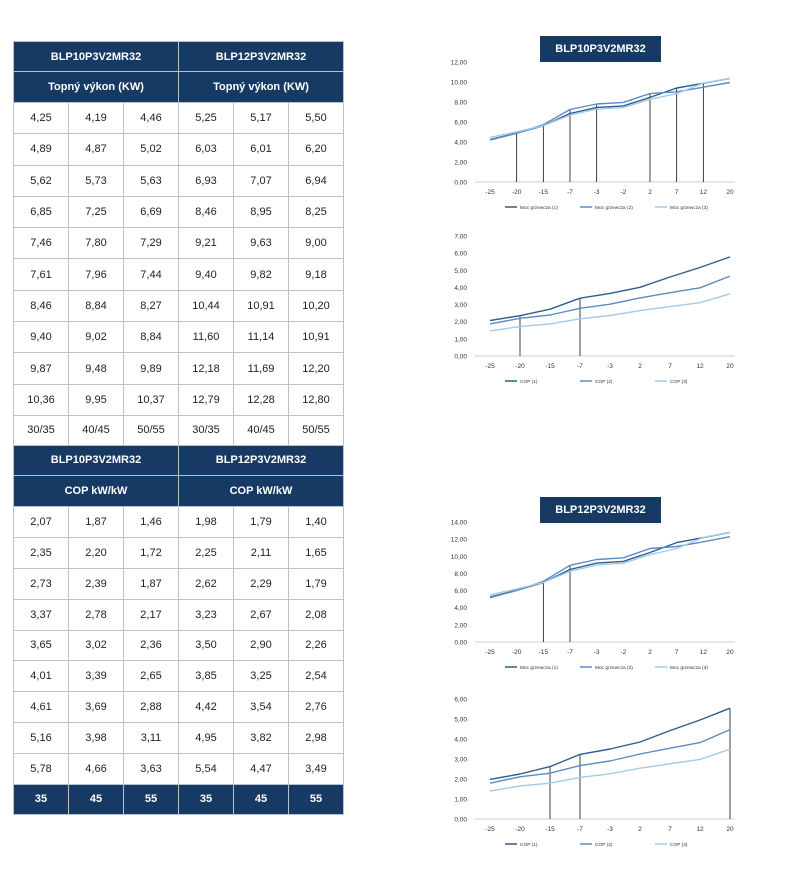  I want to click on table-cell: 12,79, so click(206, 399).